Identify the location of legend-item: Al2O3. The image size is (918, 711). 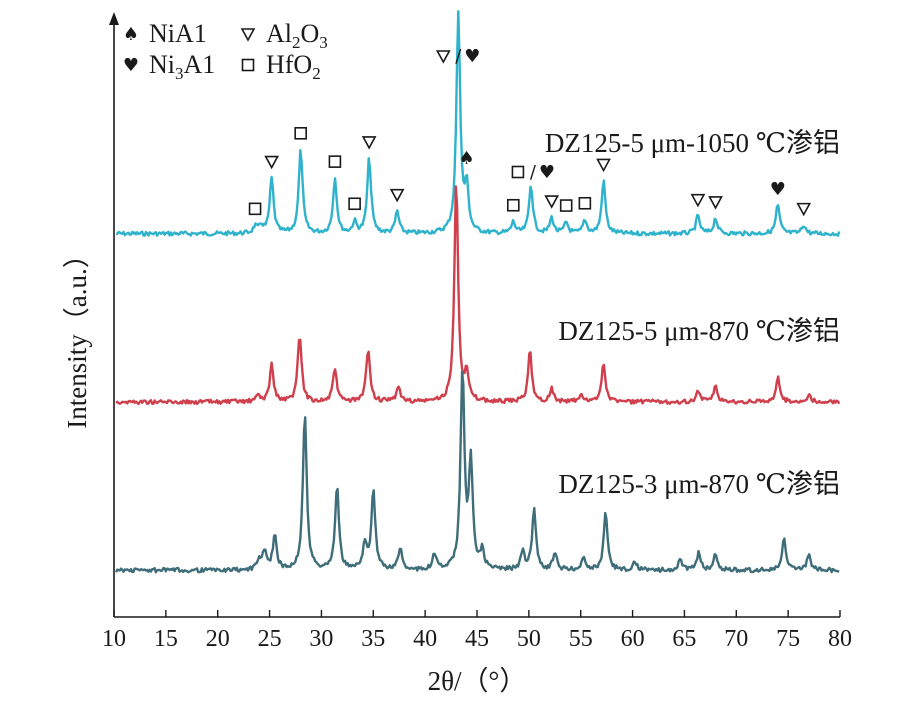
(284, 35).